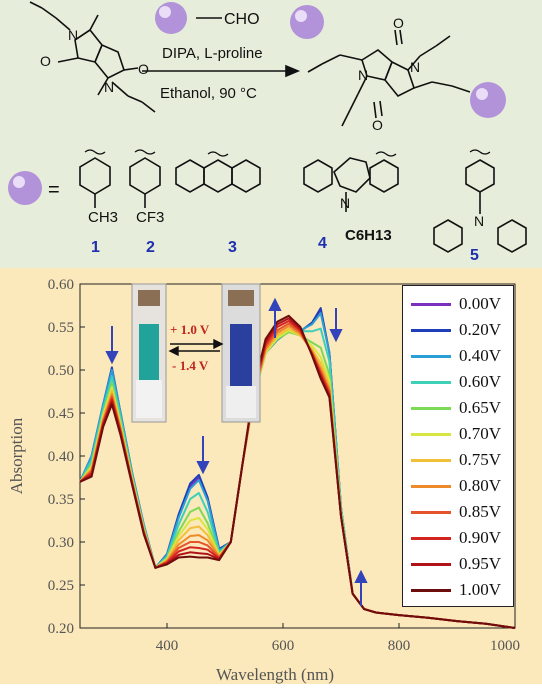  What do you see at coordinates (480, 329) in the screenshot?
I see `legend-label: 0.20V` at bounding box center [480, 329].